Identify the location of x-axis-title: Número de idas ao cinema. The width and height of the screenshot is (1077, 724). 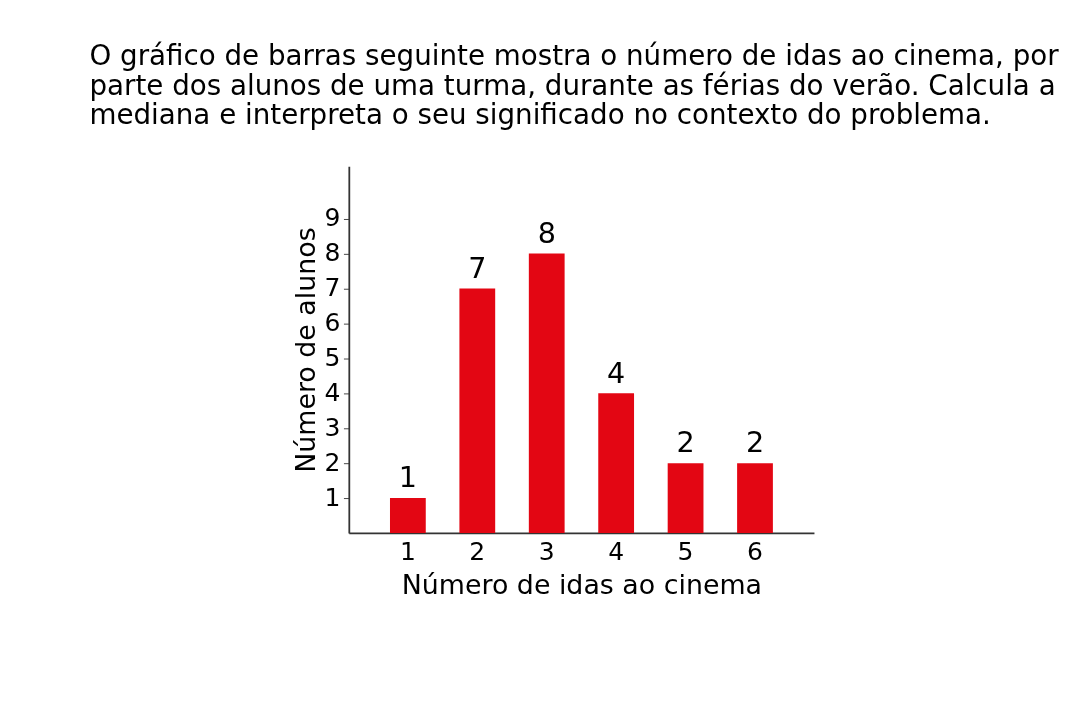
(582, 585).